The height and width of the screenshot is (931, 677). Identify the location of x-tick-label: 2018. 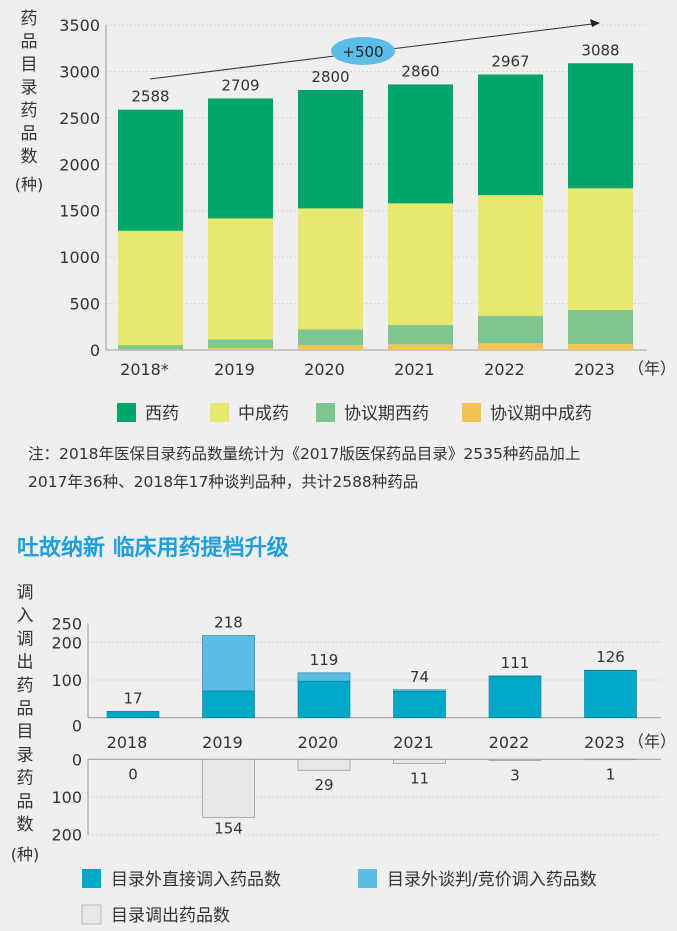
(127, 742).